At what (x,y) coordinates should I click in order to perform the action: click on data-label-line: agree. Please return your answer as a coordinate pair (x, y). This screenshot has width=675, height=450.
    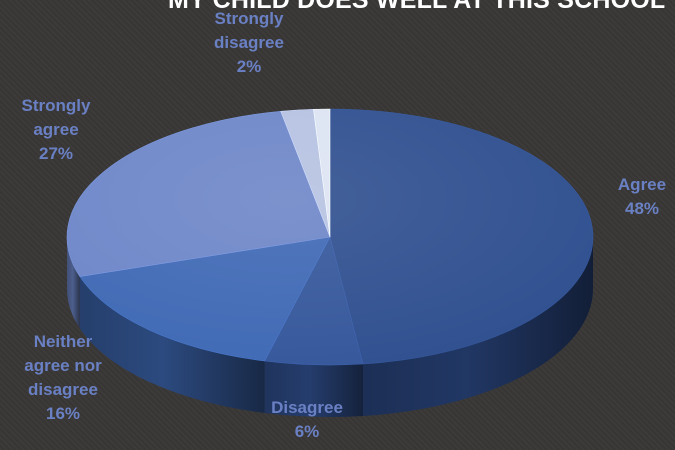
    Looking at the image, I should click on (55, 129).